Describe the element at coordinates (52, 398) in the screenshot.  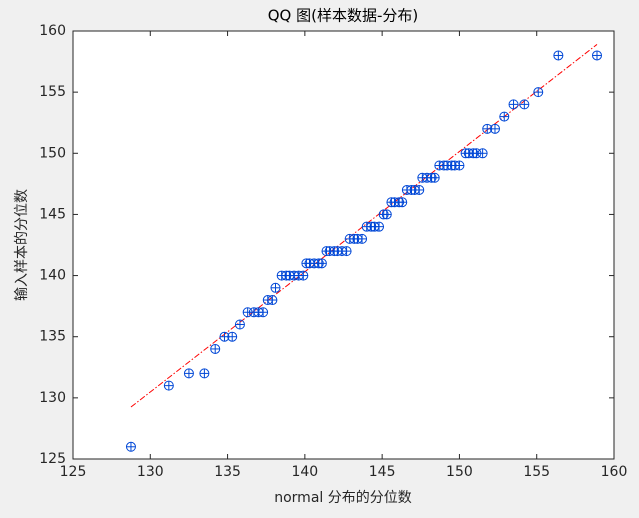
I see `y-tick-label: 130` at that location.